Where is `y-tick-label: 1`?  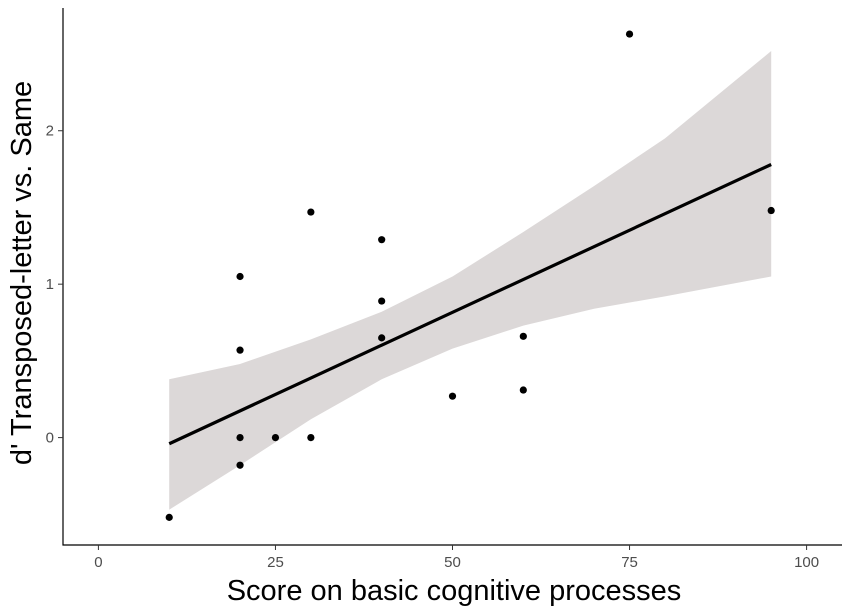 y-tick-label: 1 is located at coordinates (50, 284).